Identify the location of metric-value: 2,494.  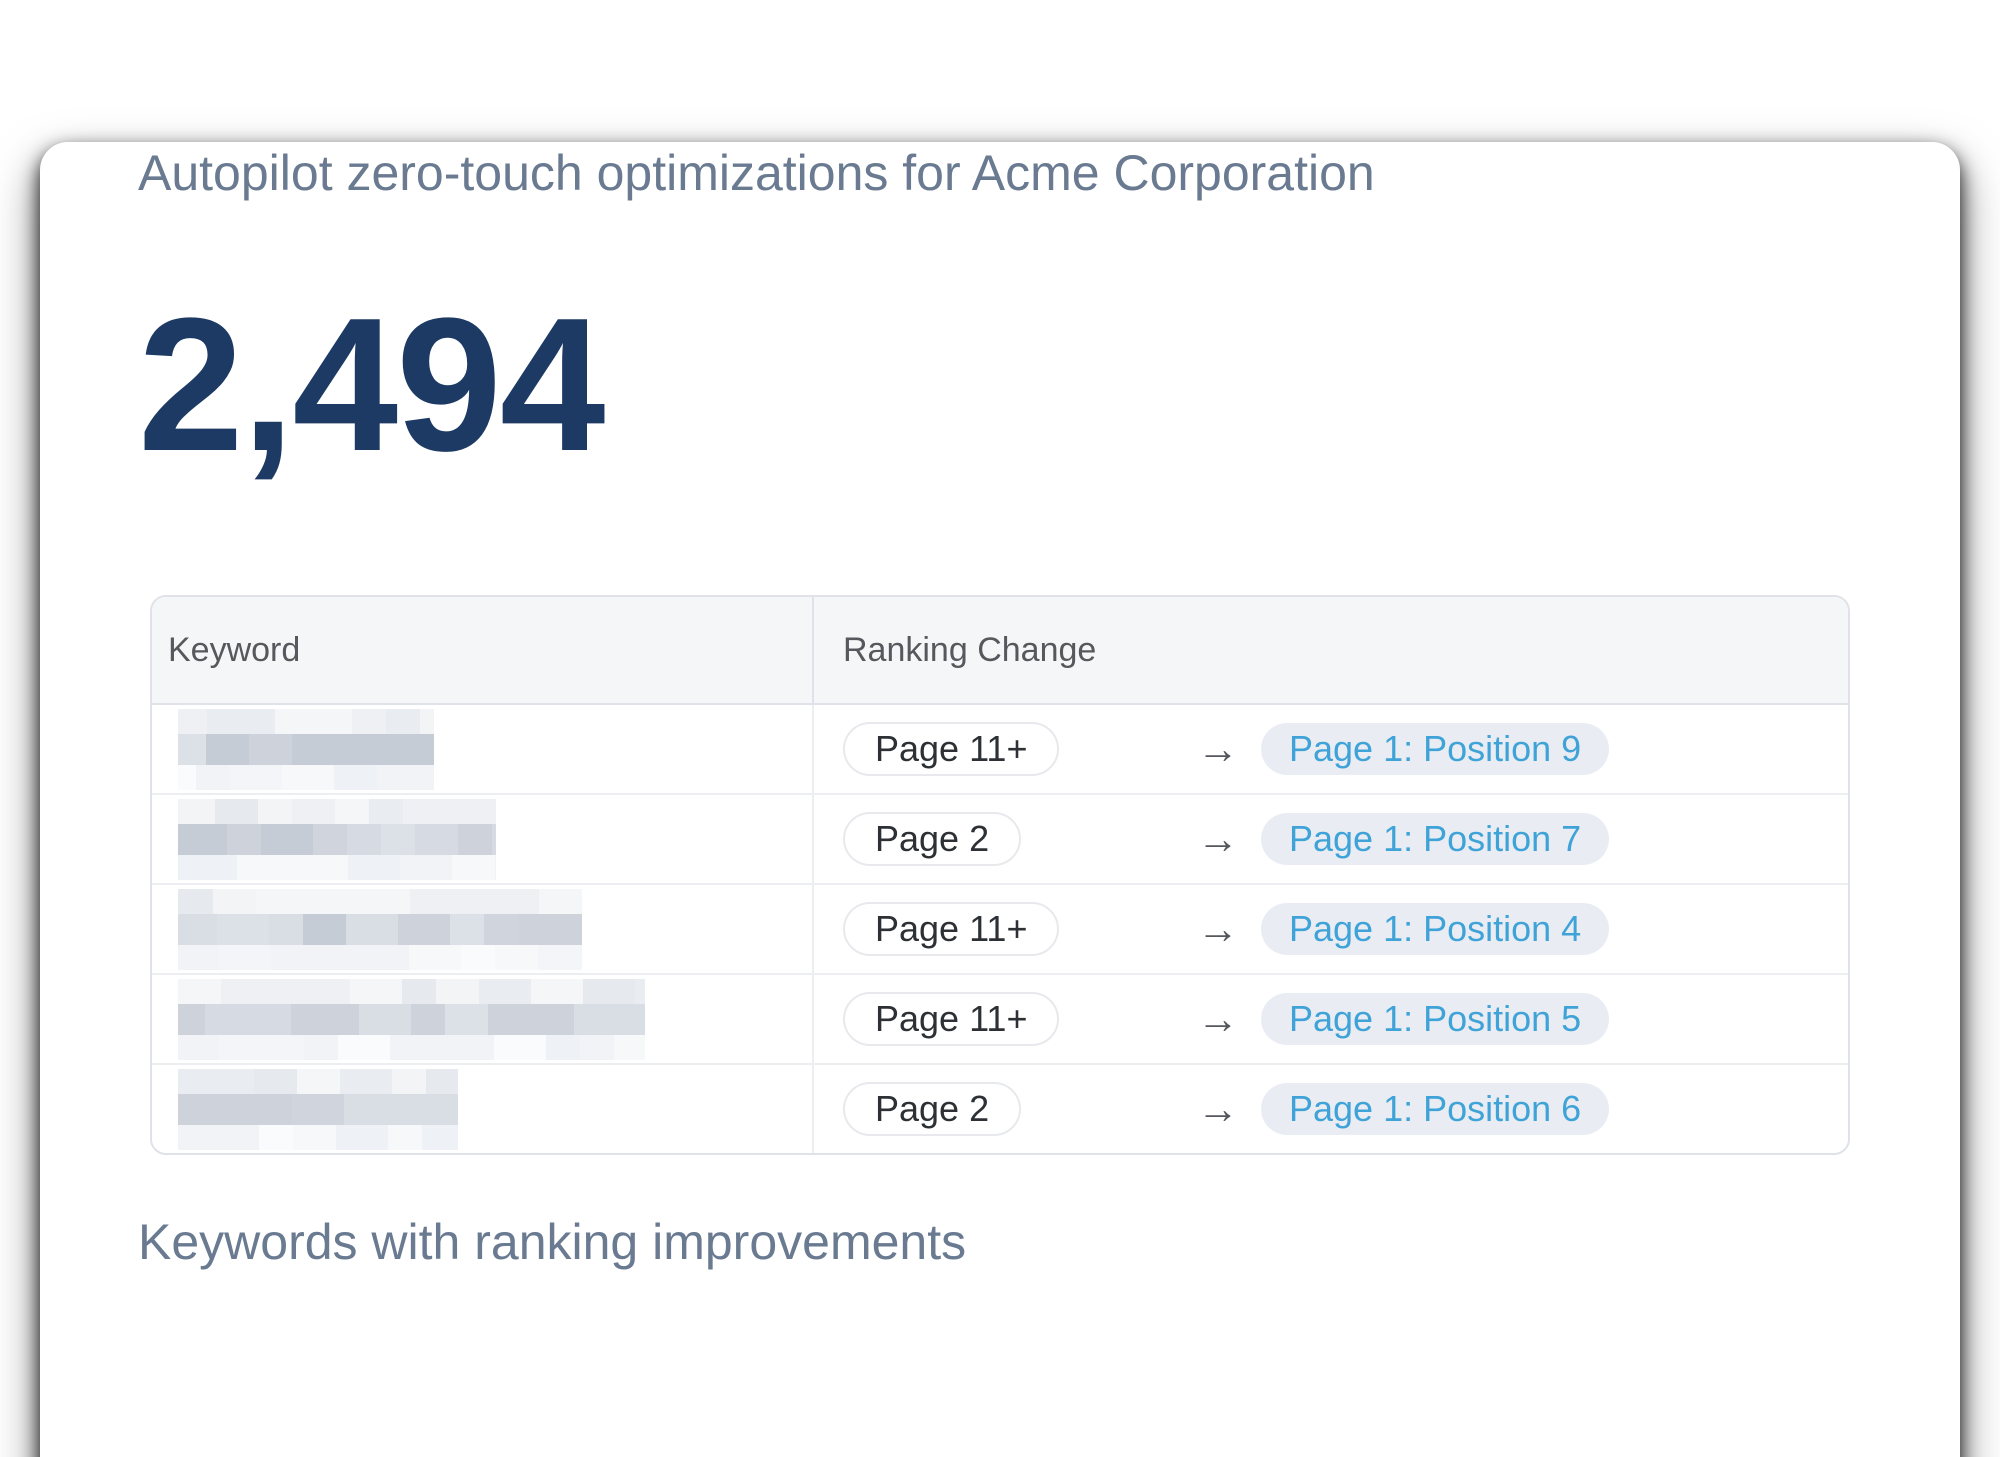
(371, 385).